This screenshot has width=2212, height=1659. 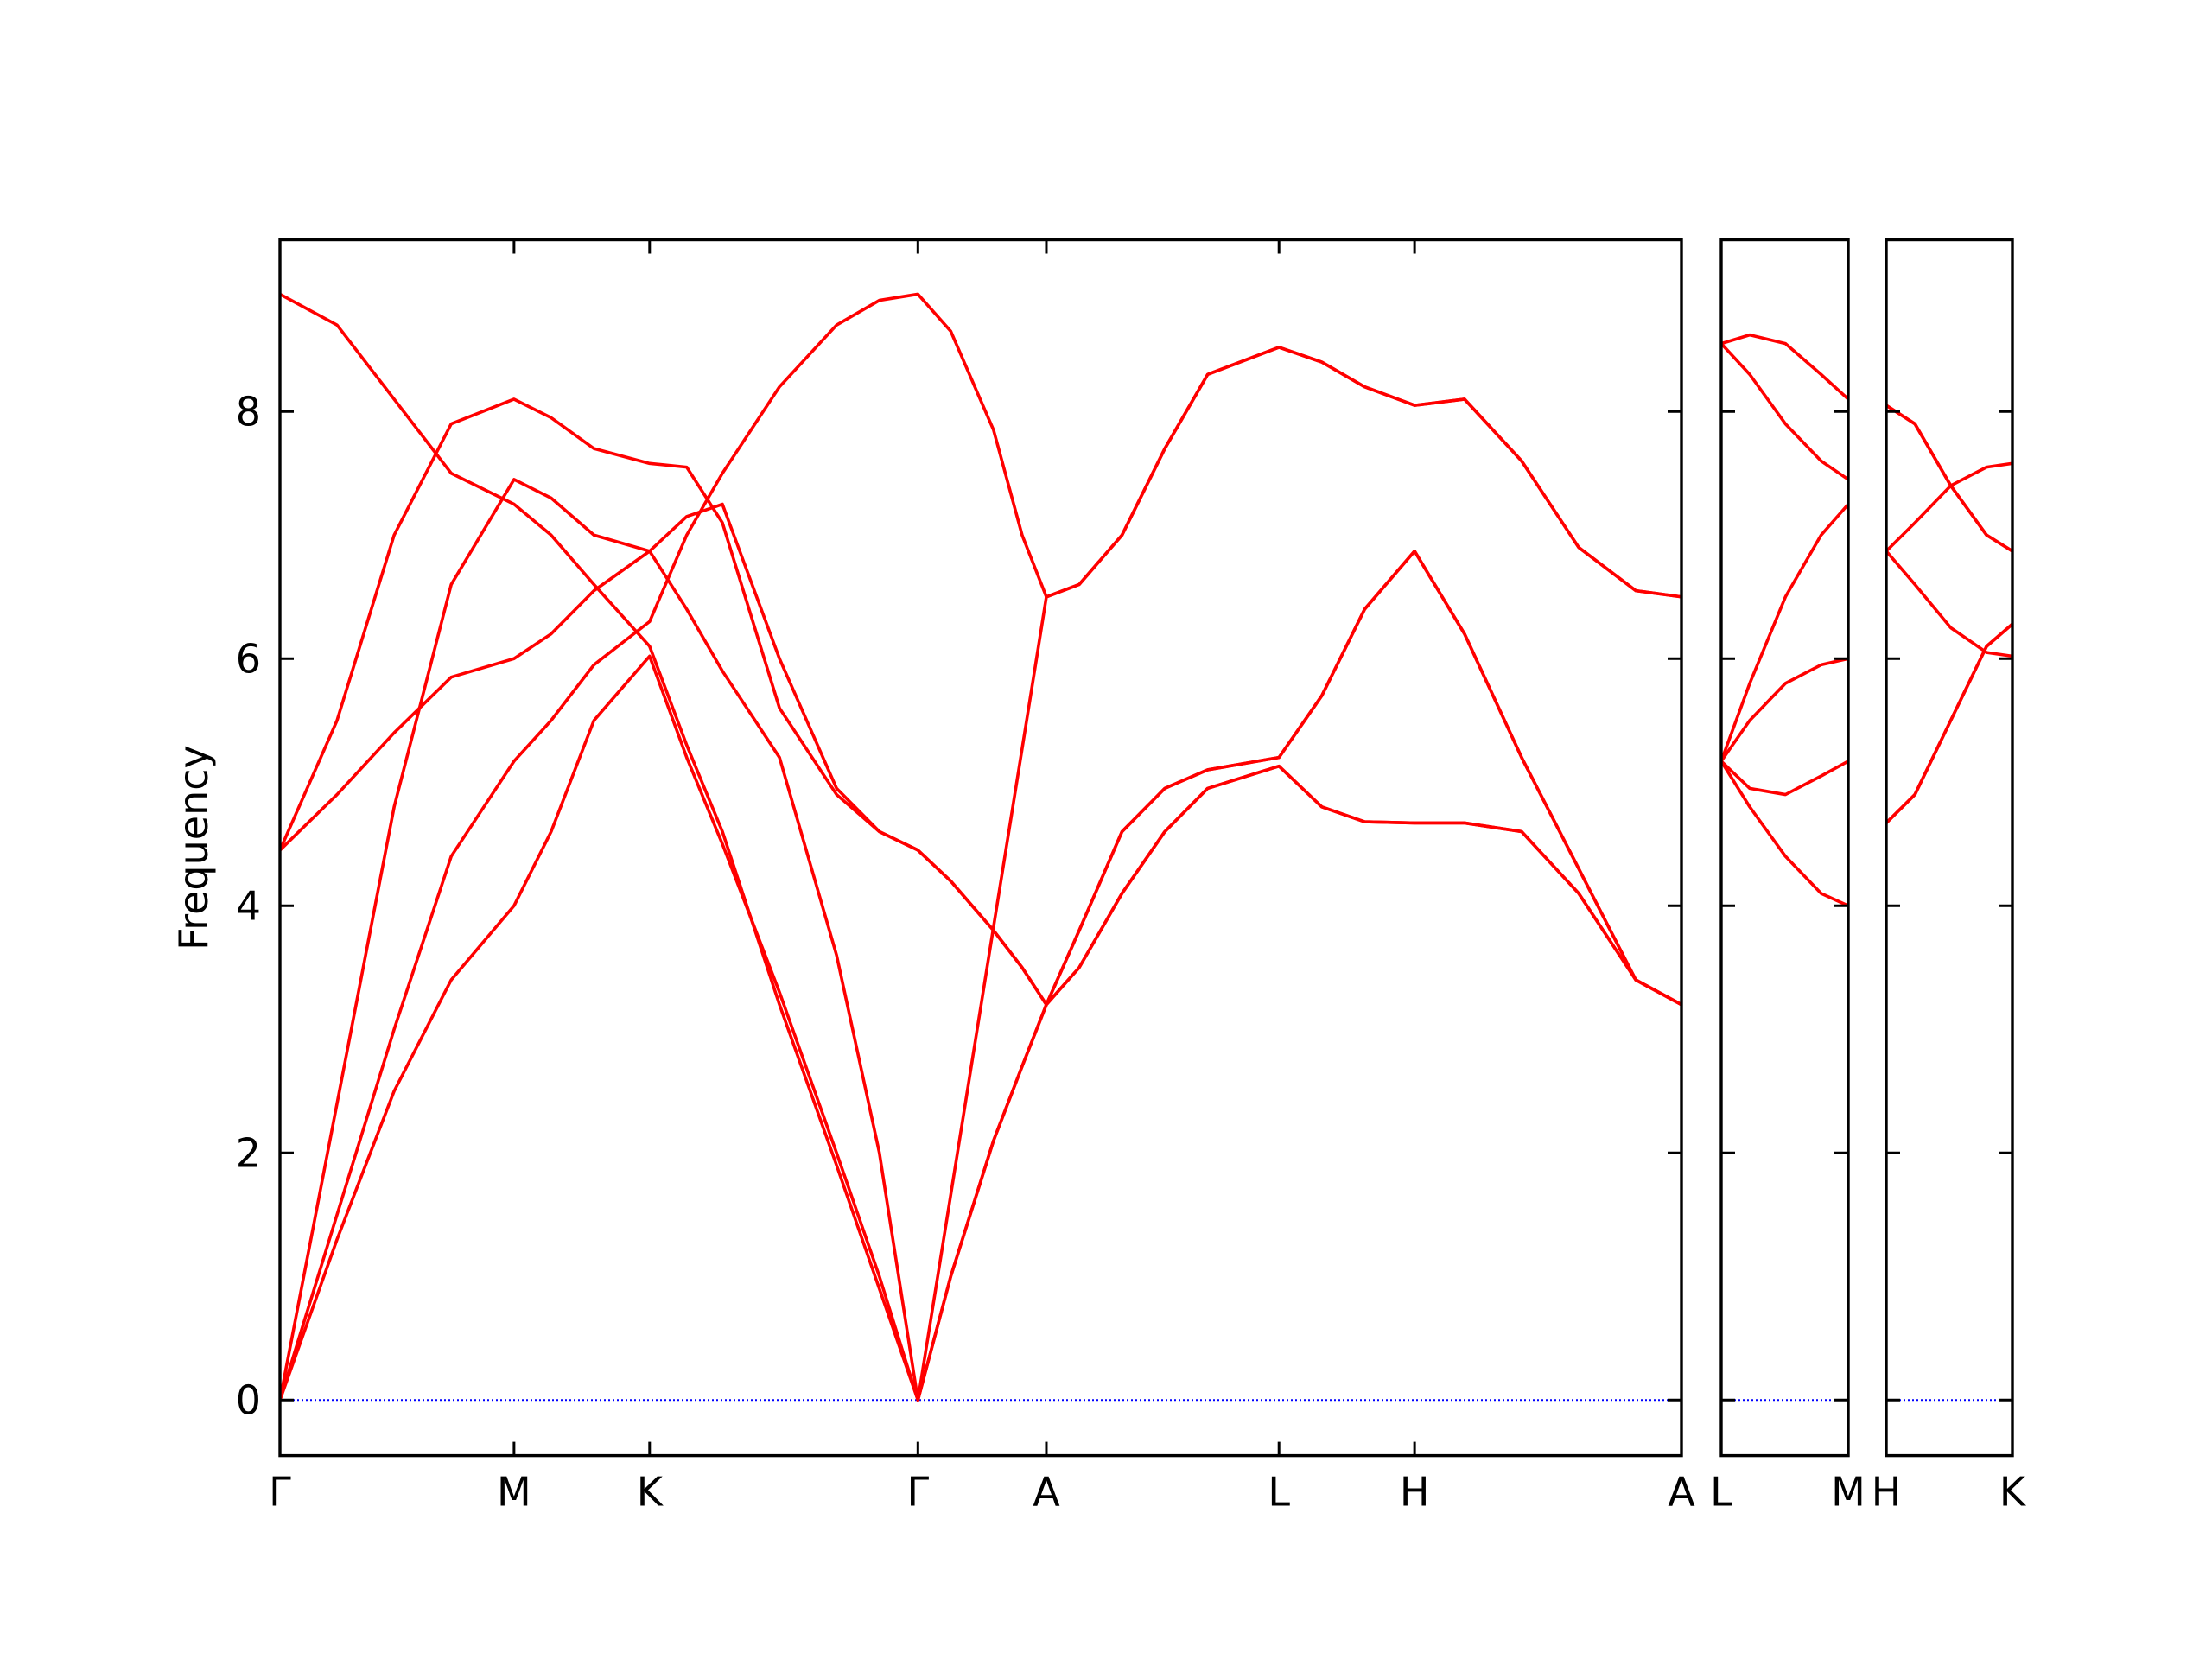 I want to click on y-tick-label: 4, so click(x=248, y=905).